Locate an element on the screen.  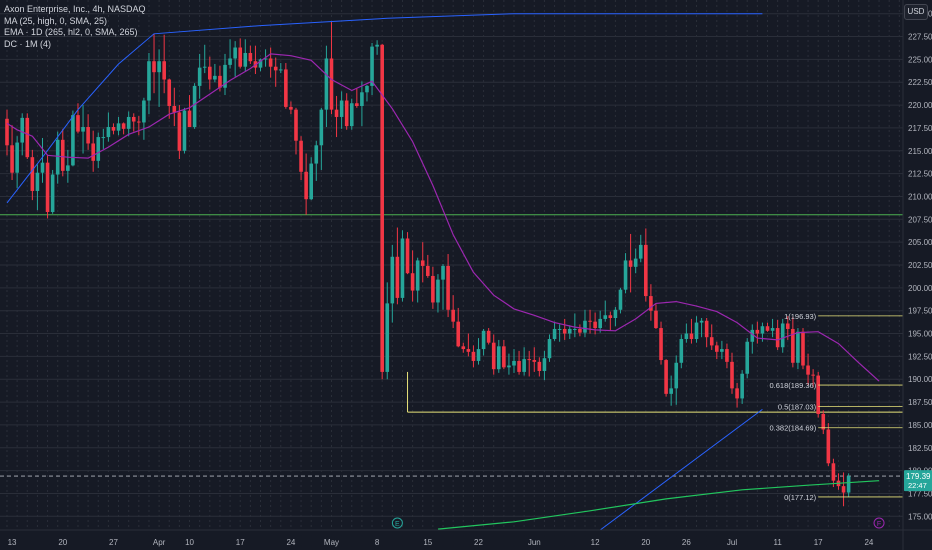
time-tick-label: May is located at coordinates (331, 542).